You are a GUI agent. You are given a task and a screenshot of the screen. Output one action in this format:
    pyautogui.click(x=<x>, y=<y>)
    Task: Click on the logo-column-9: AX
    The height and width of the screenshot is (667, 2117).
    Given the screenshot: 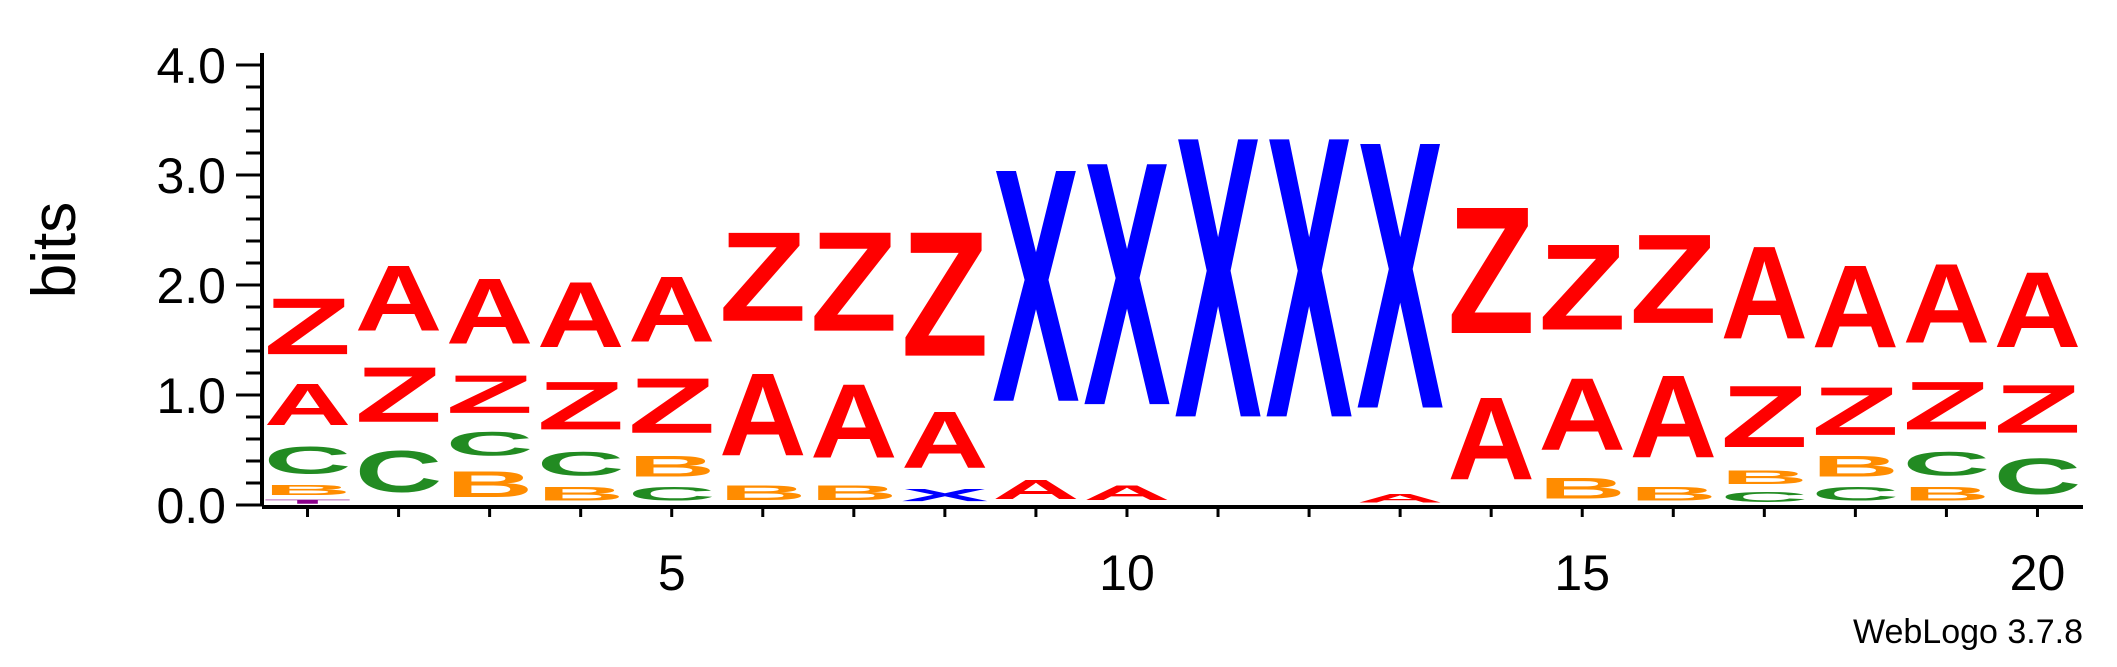 What is the action you would take?
    pyautogui.click(x=1035, y=301)
    